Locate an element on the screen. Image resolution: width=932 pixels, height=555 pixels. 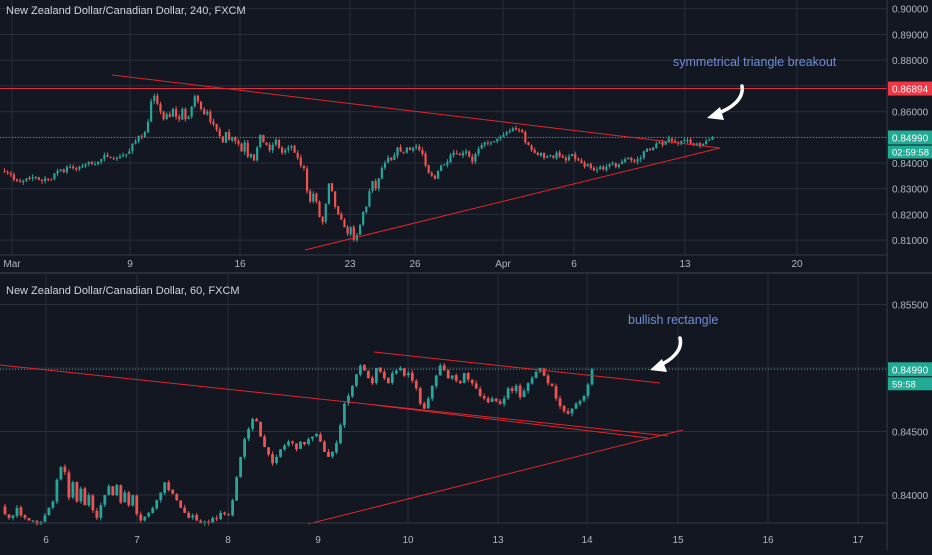
time-tick-label: 7 is located at coordinates (137, 540).